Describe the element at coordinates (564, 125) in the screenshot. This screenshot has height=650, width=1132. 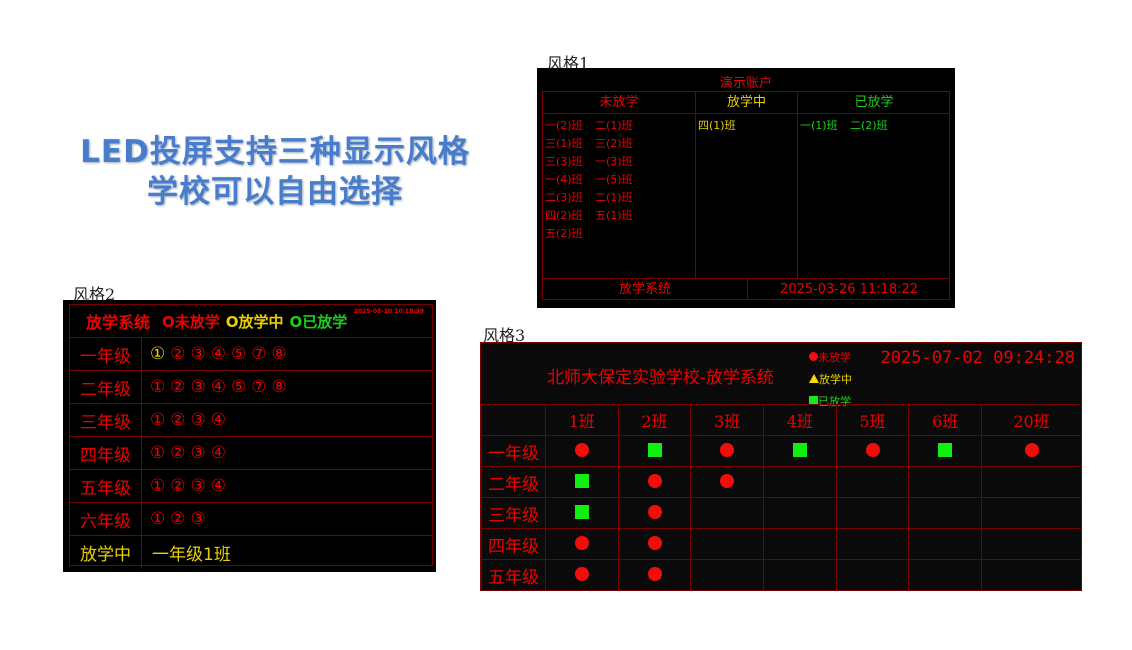
I see `class-item: 一(2)班` at that location.